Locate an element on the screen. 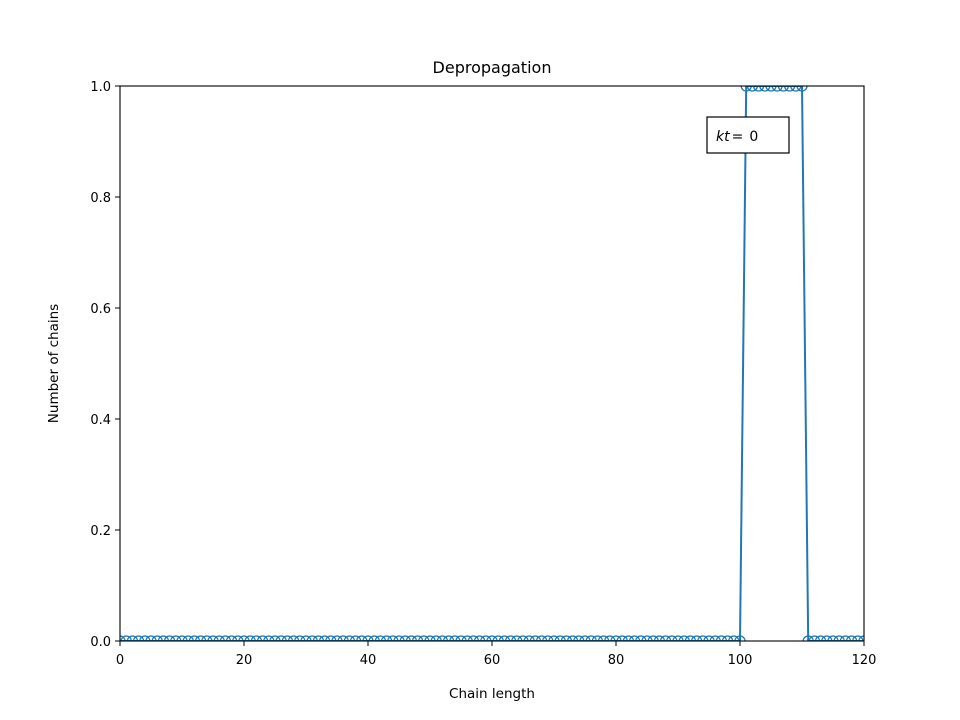 The height and width of the screenshot is (720, 960). annotation-equals: = is located at coordinates (738, 137).